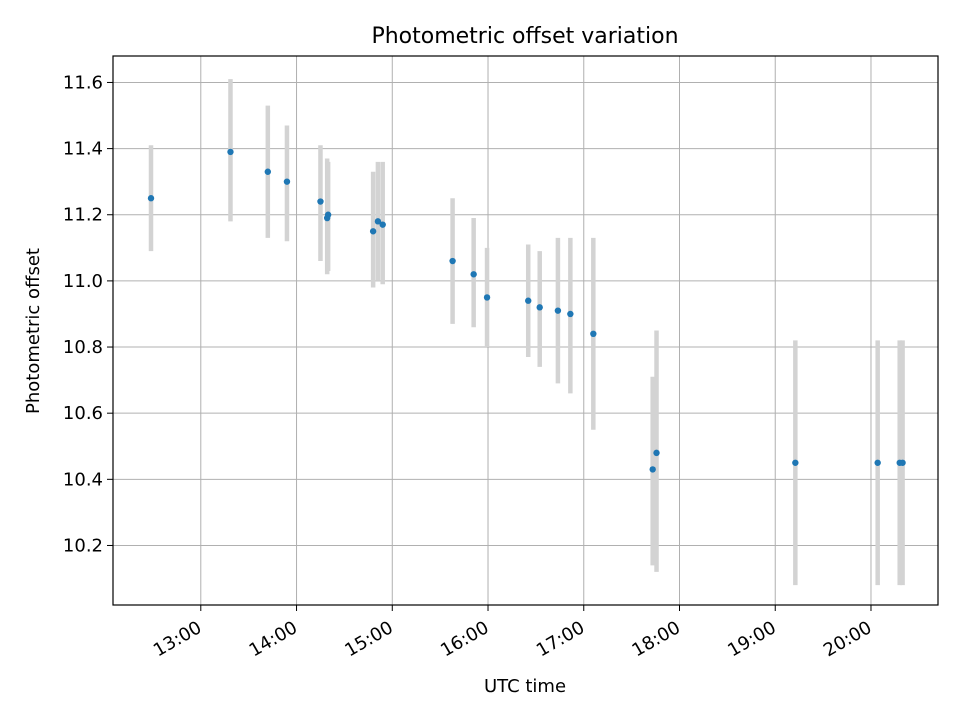 The image size is (960, 720). Describe the element at coordinates (524, 36) in the screenshot. I see `chart-title: Photometric offset variation` at that location.